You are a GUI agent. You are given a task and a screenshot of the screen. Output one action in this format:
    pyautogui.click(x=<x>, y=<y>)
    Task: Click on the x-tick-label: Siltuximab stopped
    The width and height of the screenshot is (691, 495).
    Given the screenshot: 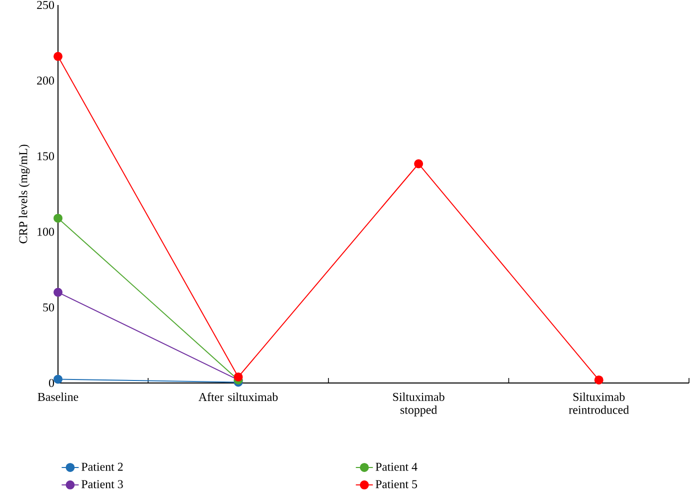 What is the action you would take?
    pyautogui.click(x=418, y=404)
    